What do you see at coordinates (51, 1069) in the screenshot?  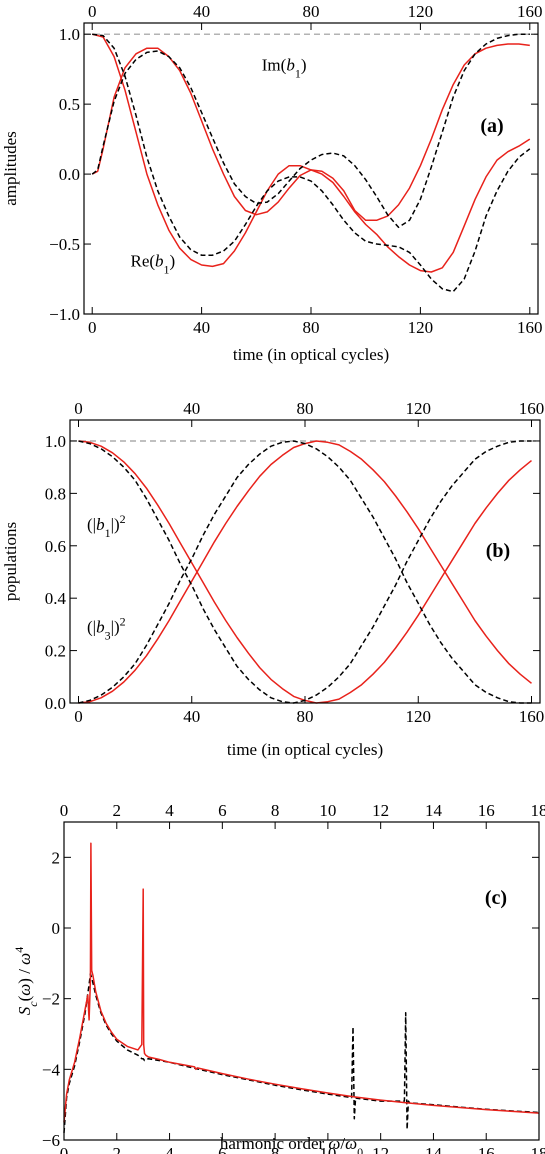 I see `y-tick-label: −4` at bounding box center [51, 1069].